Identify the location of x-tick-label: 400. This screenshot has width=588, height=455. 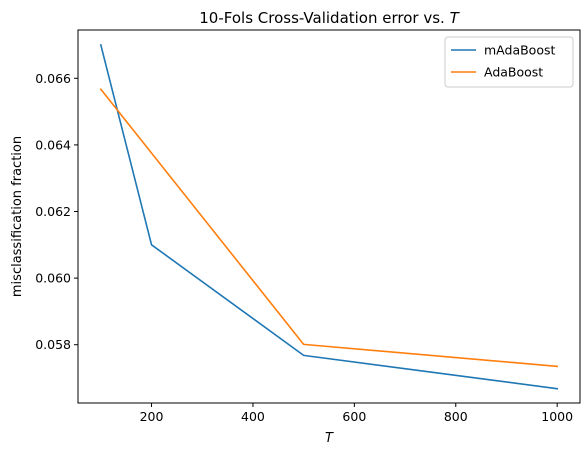
(253, 416).